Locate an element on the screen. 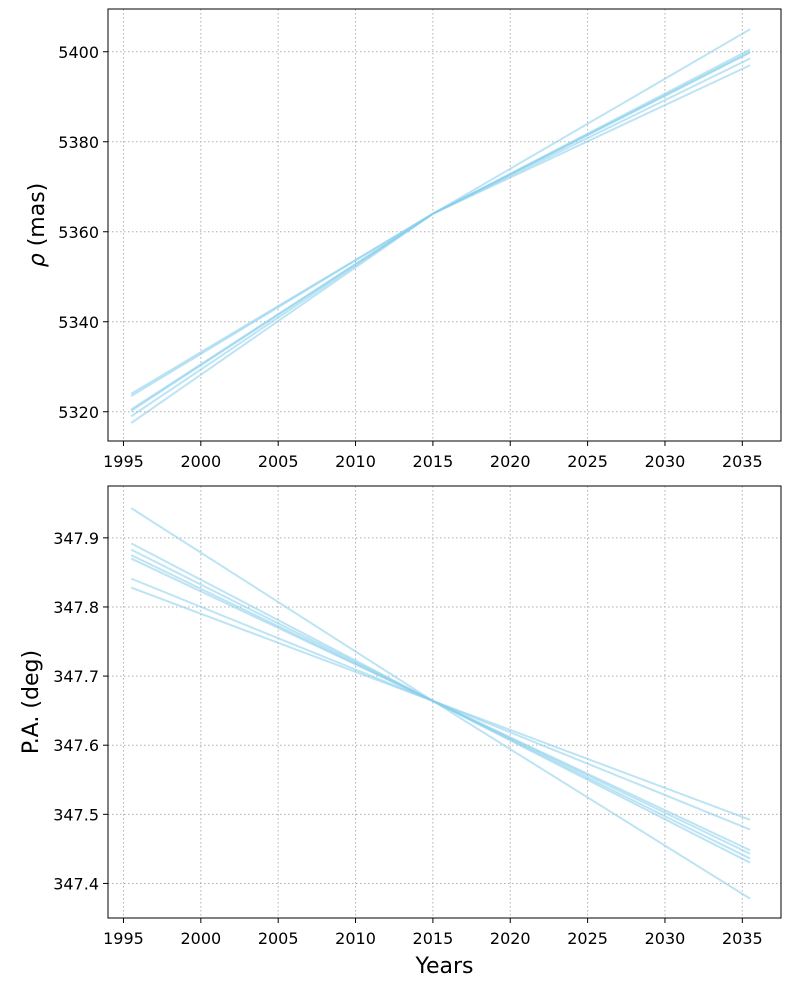 The width and height of the screenshot is (789, 989). pa-y-tick-label: 347.6 is located at coordinates (76, 745).